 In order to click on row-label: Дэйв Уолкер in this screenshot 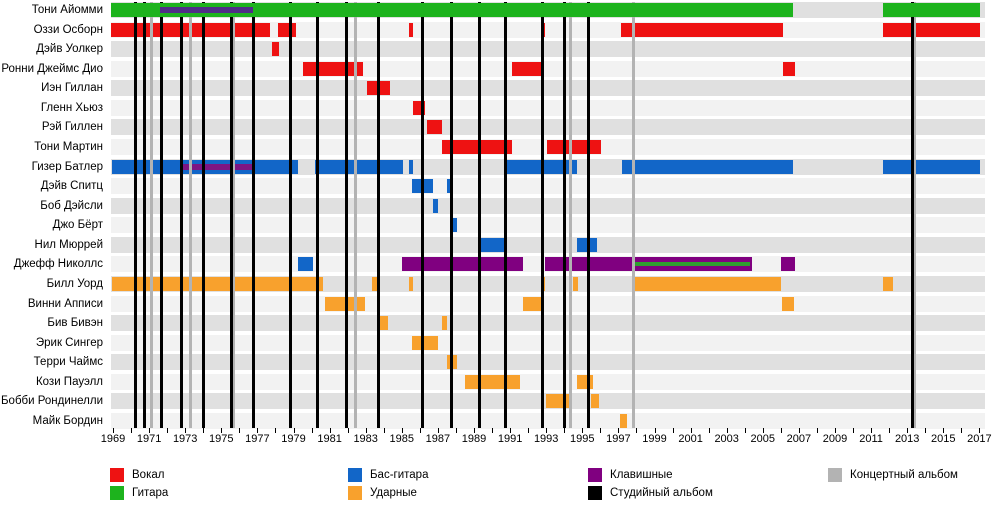, I will do `click(69, 49)`.